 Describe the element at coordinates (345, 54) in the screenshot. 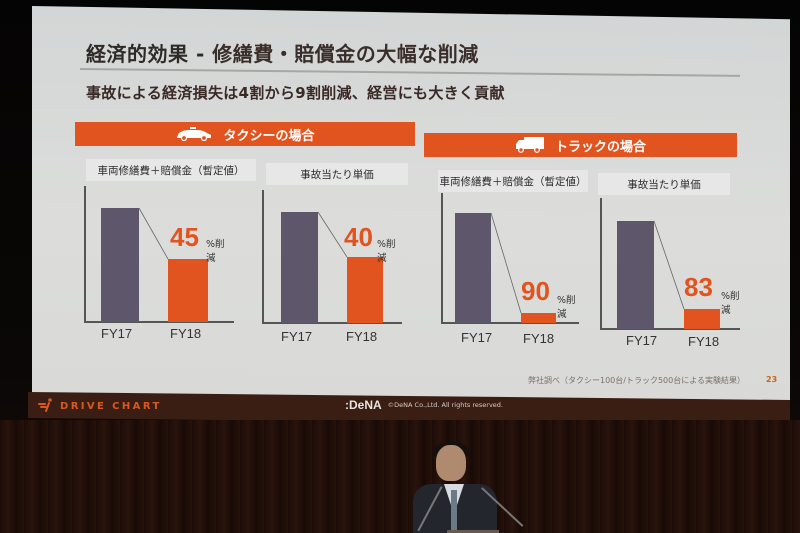

I see `title-main: 修繕費・賠償金の大幅な削減` at that location.